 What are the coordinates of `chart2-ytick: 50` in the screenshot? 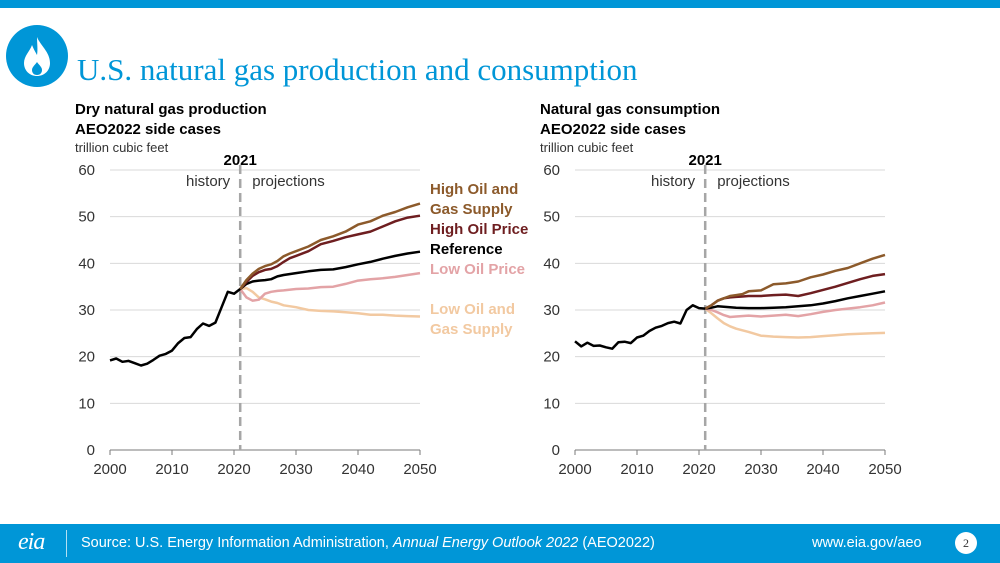 It's located at (551, 217).